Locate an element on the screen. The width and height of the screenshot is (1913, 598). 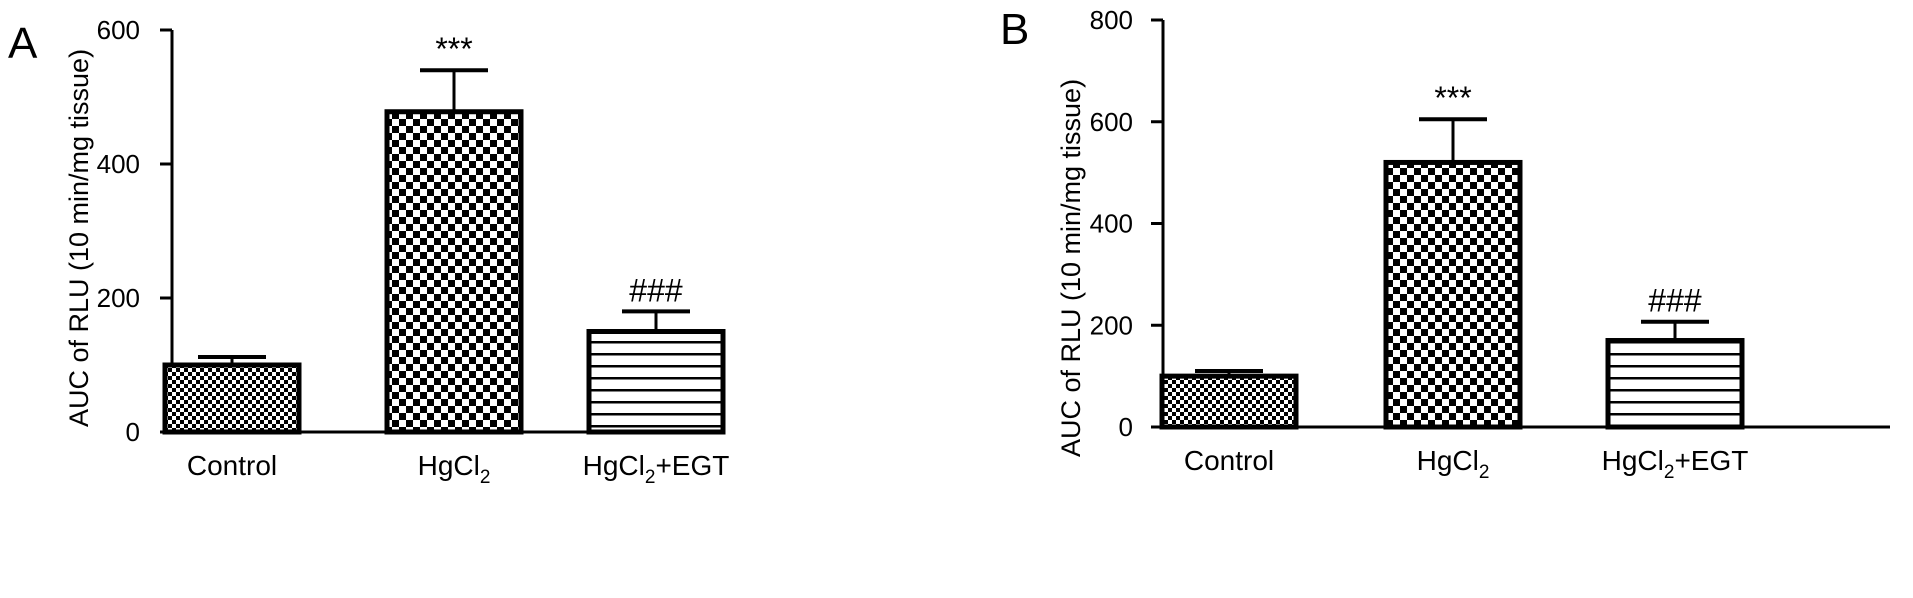
panel-b-significance-label: ### is located at coordinates (1675, 301).